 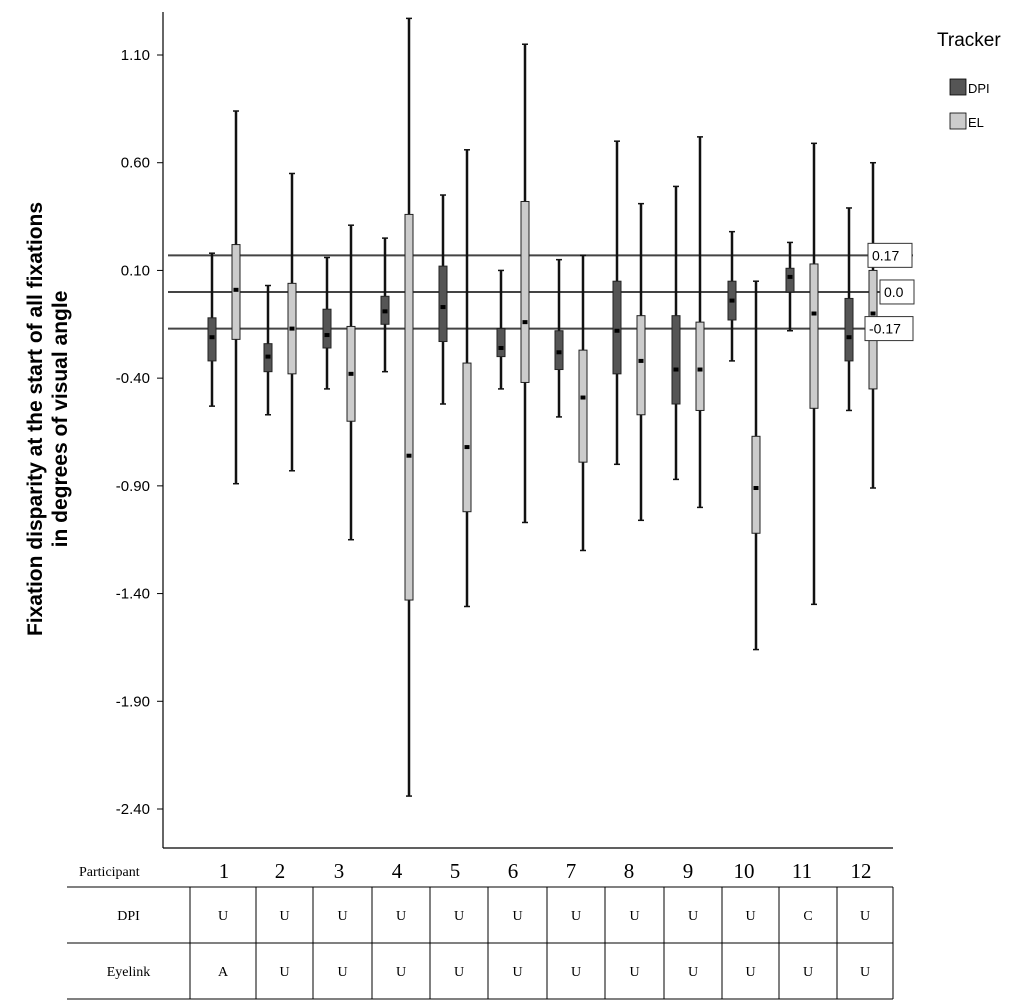 I want to click on box-dpi-p6, so click(x=501, y=329).